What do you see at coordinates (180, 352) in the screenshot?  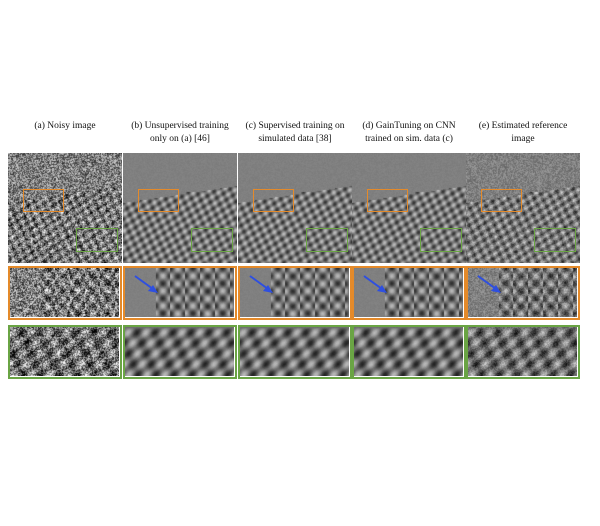 I see `panel-b-green-zoom` at bounding box center [180, 352].